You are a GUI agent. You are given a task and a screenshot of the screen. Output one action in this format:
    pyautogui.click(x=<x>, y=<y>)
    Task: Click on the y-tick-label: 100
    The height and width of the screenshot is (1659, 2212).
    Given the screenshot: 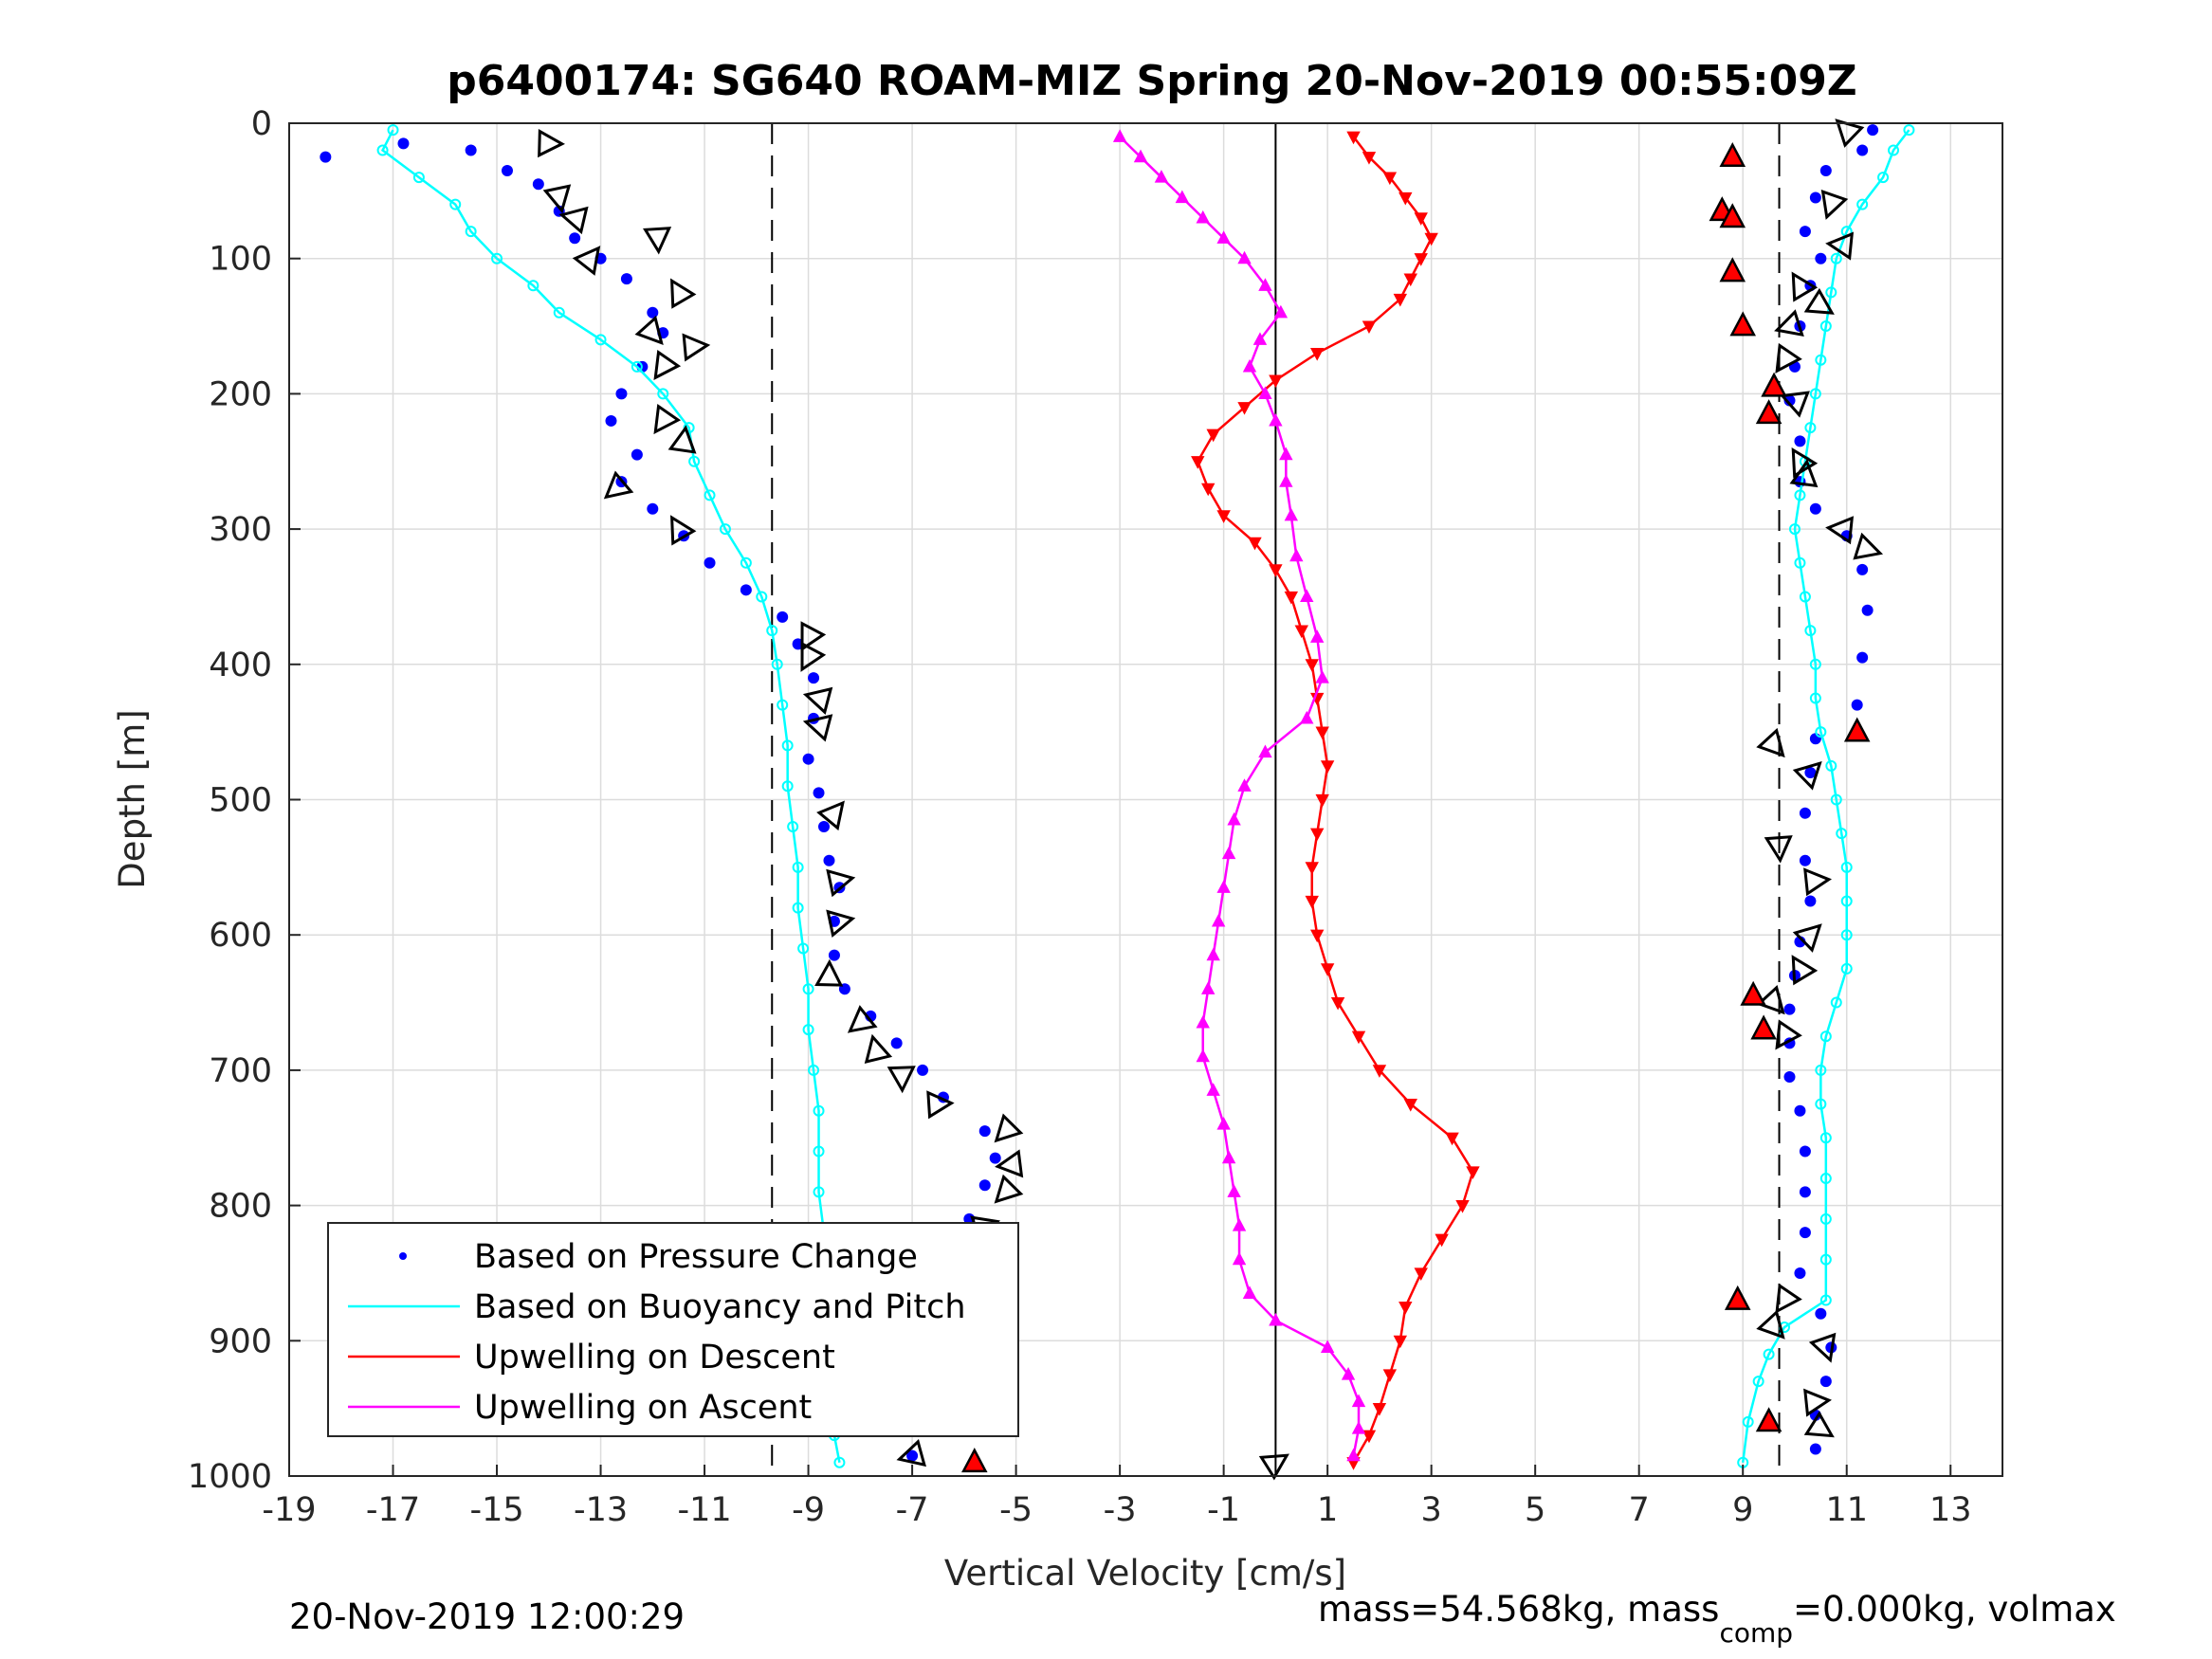 What is the action you would take?
    pyautogui.click(x=240, y=260)
    